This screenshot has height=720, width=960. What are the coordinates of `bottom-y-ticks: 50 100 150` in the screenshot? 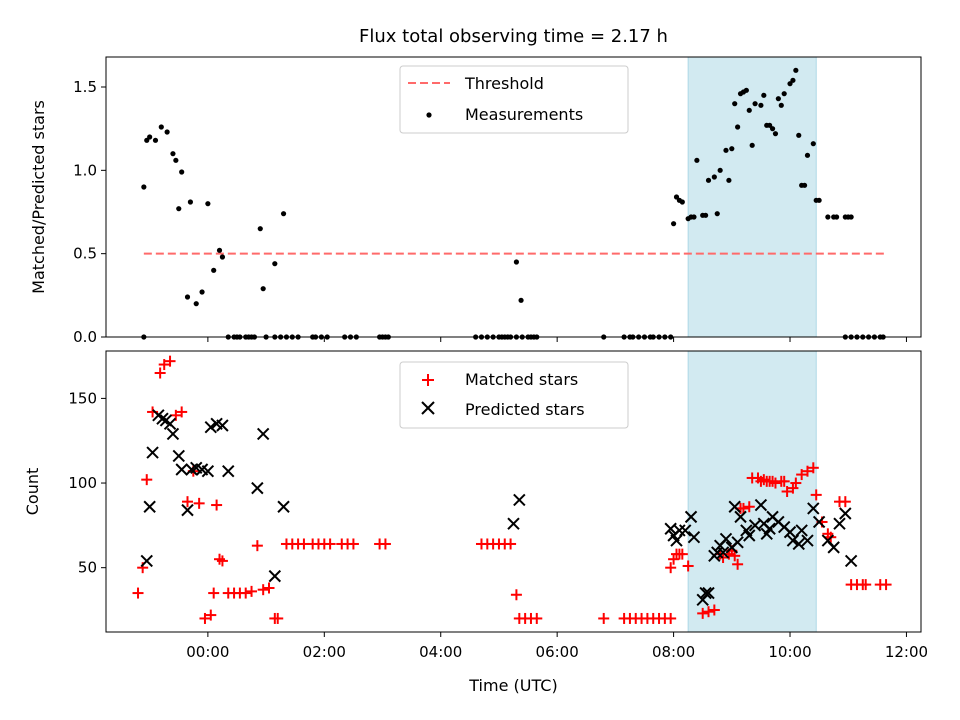 It's located at (87, 483).